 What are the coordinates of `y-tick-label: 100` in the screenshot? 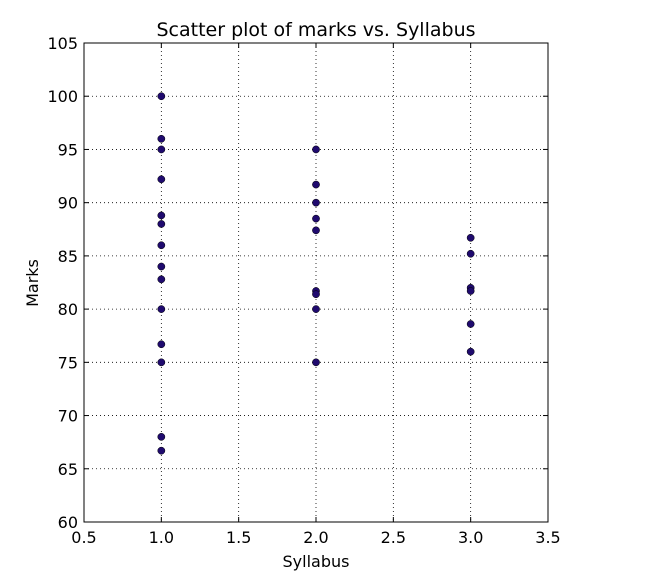 It's located at (62, 96).